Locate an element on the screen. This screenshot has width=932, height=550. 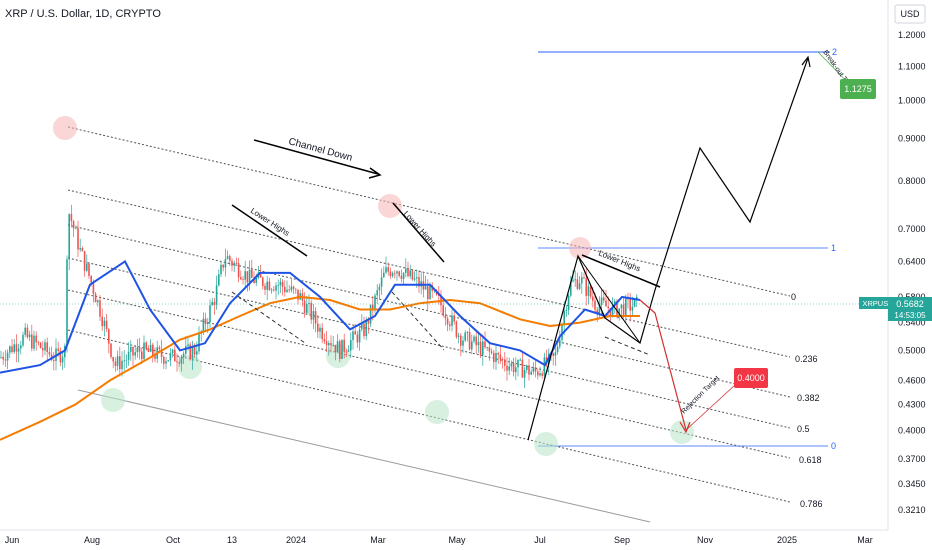
price-tick-0: 1.2000 is located at coordinates (912, 35).